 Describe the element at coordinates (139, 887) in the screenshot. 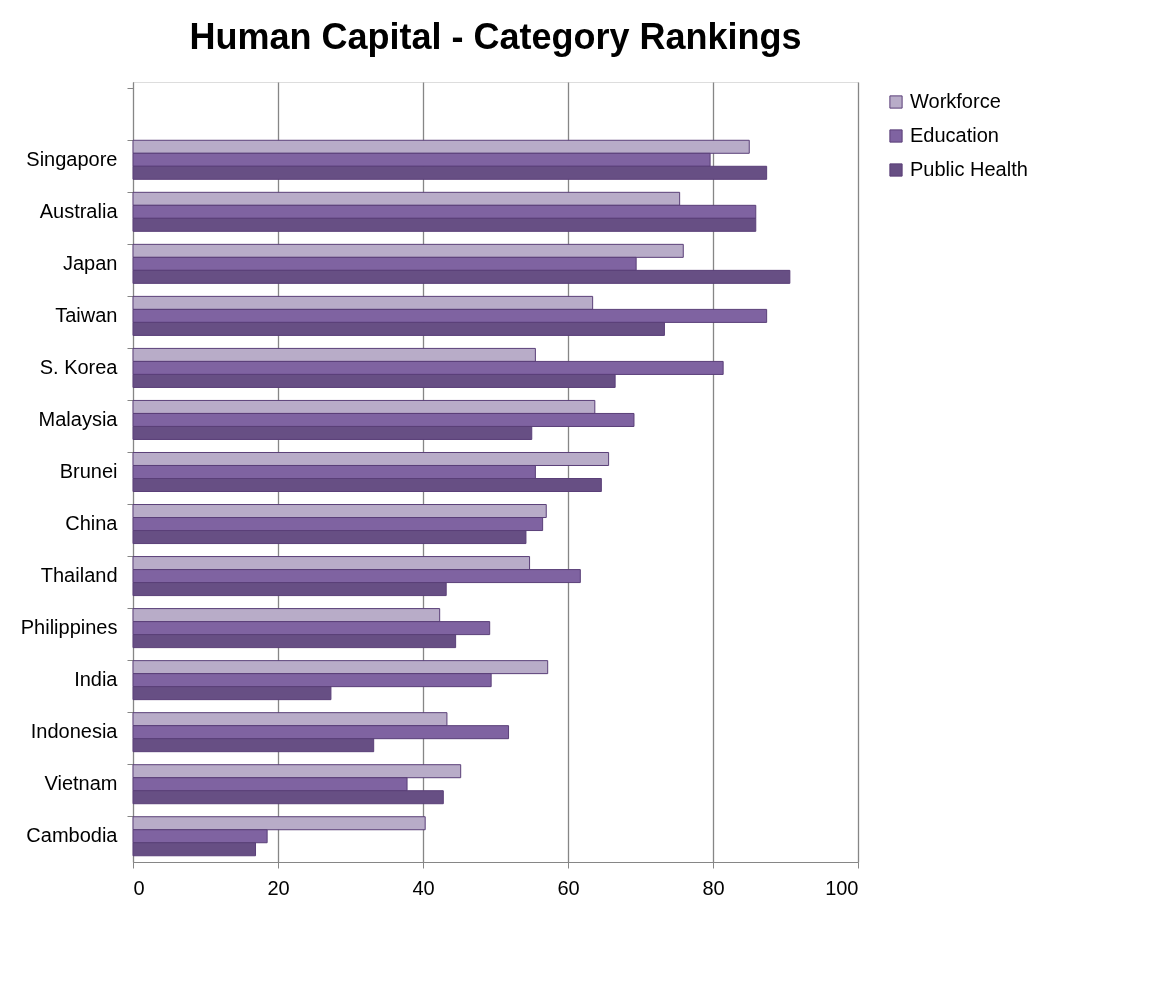

I see `x-tick-label: 0` at that location.